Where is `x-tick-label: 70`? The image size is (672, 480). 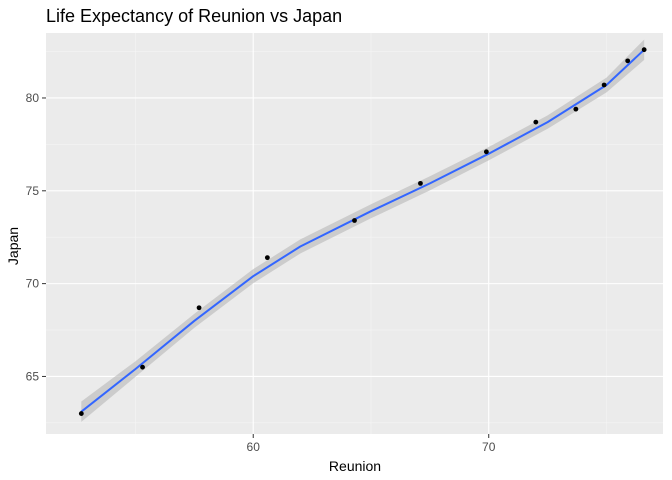
x-tick-label: 70 is located at coordinates (489, 447).